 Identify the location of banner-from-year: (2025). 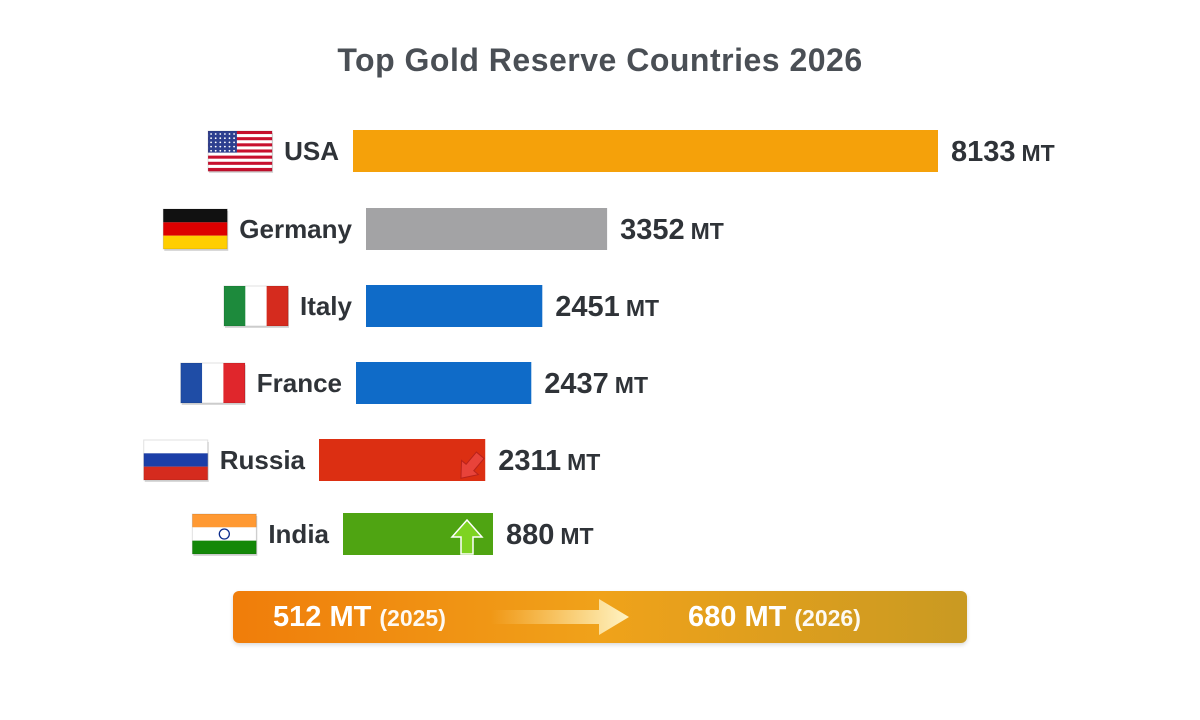
(412, 618).